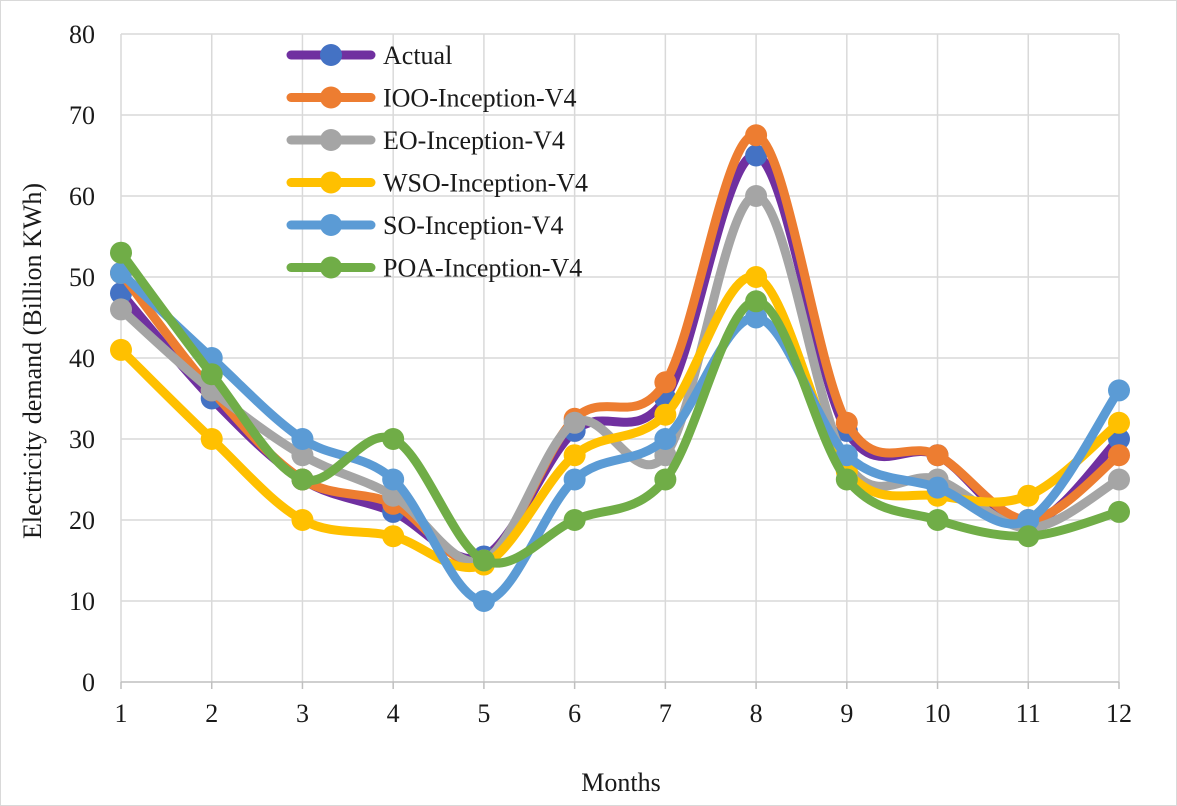  What do you see at coordinates (82, 358) in the screenshot?
I see `y-tick-label: 40` at bounding box center [82, 358].